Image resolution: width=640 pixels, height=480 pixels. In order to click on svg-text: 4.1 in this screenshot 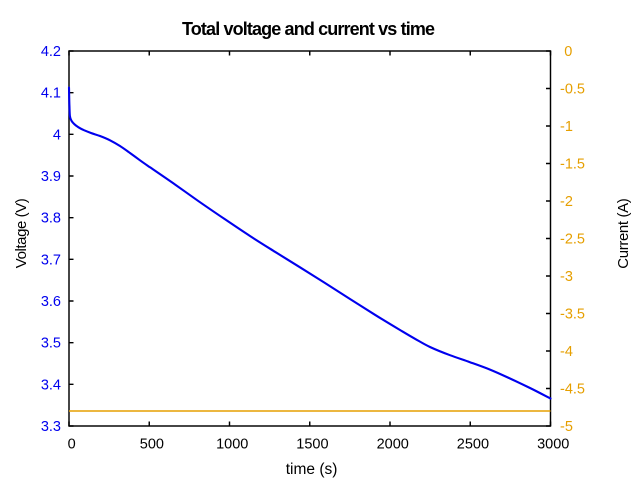, I will do `click(51, 94)`.